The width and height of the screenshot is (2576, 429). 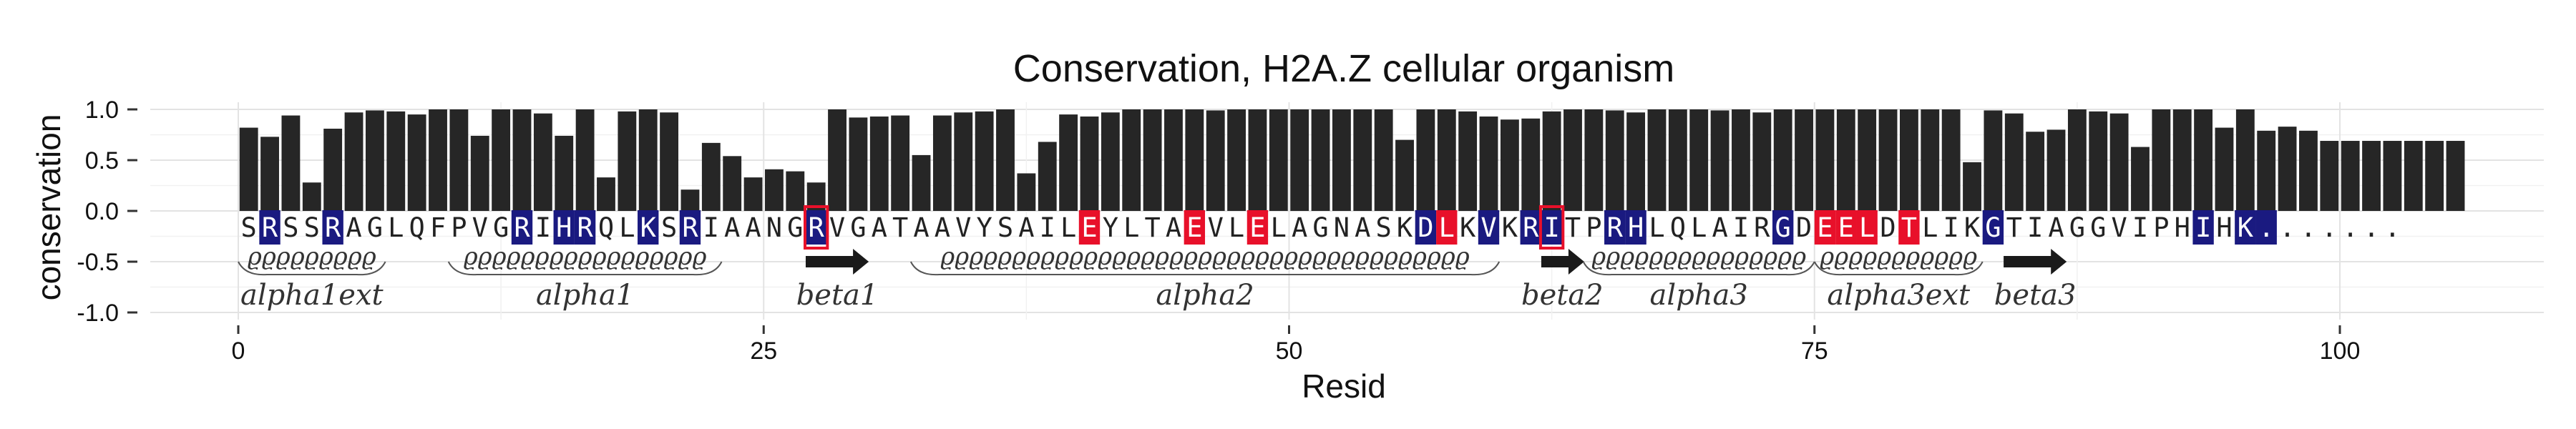 What do you see at coordinates (1510, 227) in the screenshot?
I see `residue-letter: K` at bounding box center [1510, 227].